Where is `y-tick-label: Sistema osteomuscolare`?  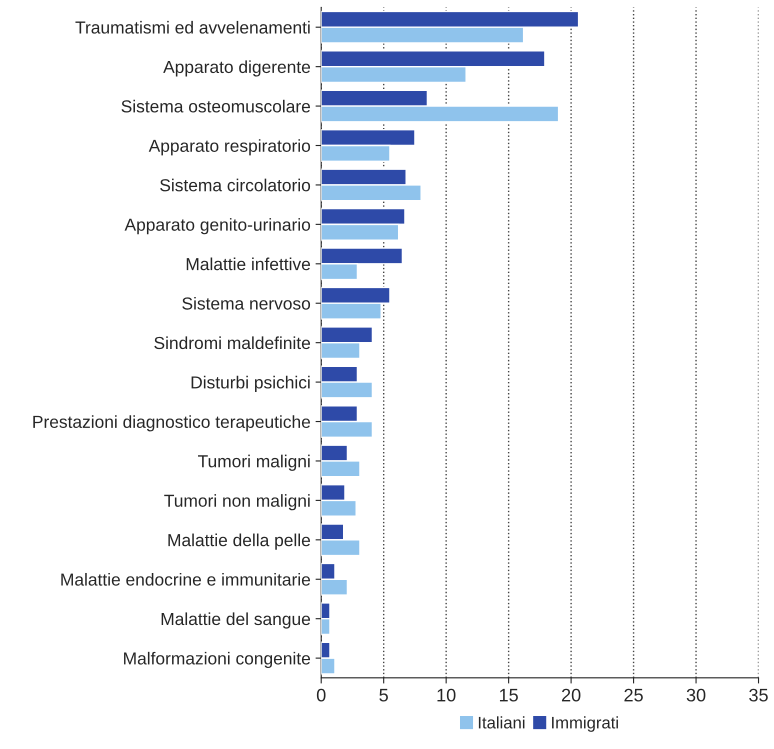
y-tick-label: Sistema osteomuscolare is located at coordinates (216, 106).